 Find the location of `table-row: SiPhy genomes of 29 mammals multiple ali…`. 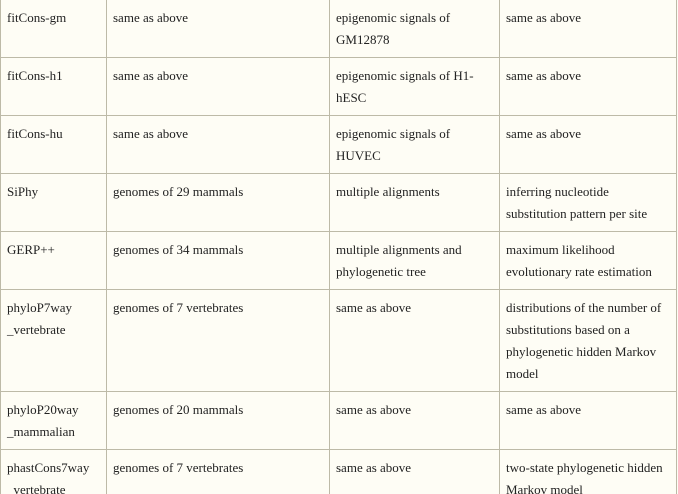

table-row: SiPhy genomes of 29 mammals multiple ali… is located at coordinates (338, 202).